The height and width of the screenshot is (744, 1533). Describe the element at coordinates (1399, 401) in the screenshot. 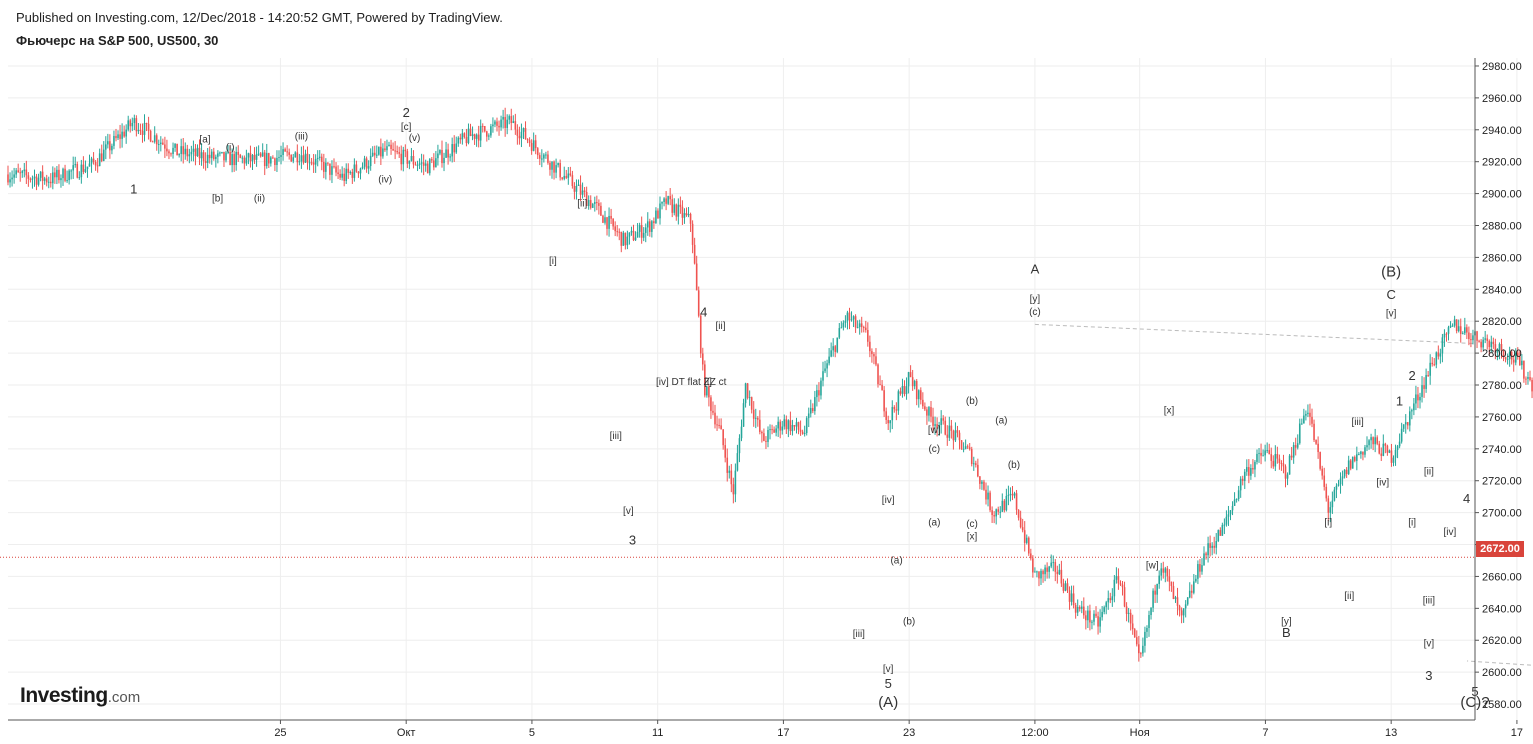

I see `wave-label: 1` at that location.